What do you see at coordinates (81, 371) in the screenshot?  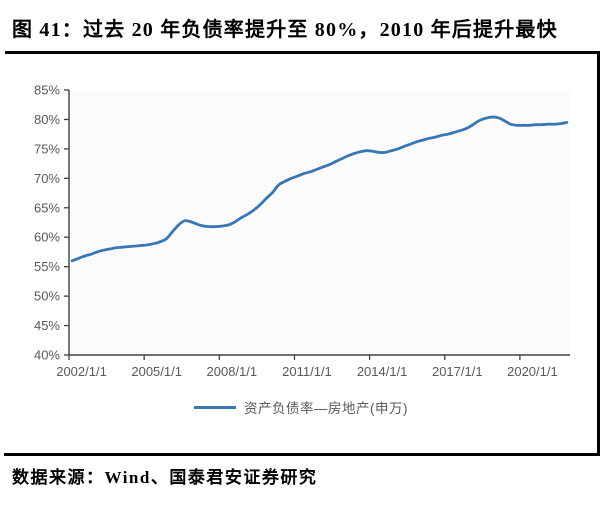 I see `svg-text: 2002/1/1` at bounding box center [81, 371].